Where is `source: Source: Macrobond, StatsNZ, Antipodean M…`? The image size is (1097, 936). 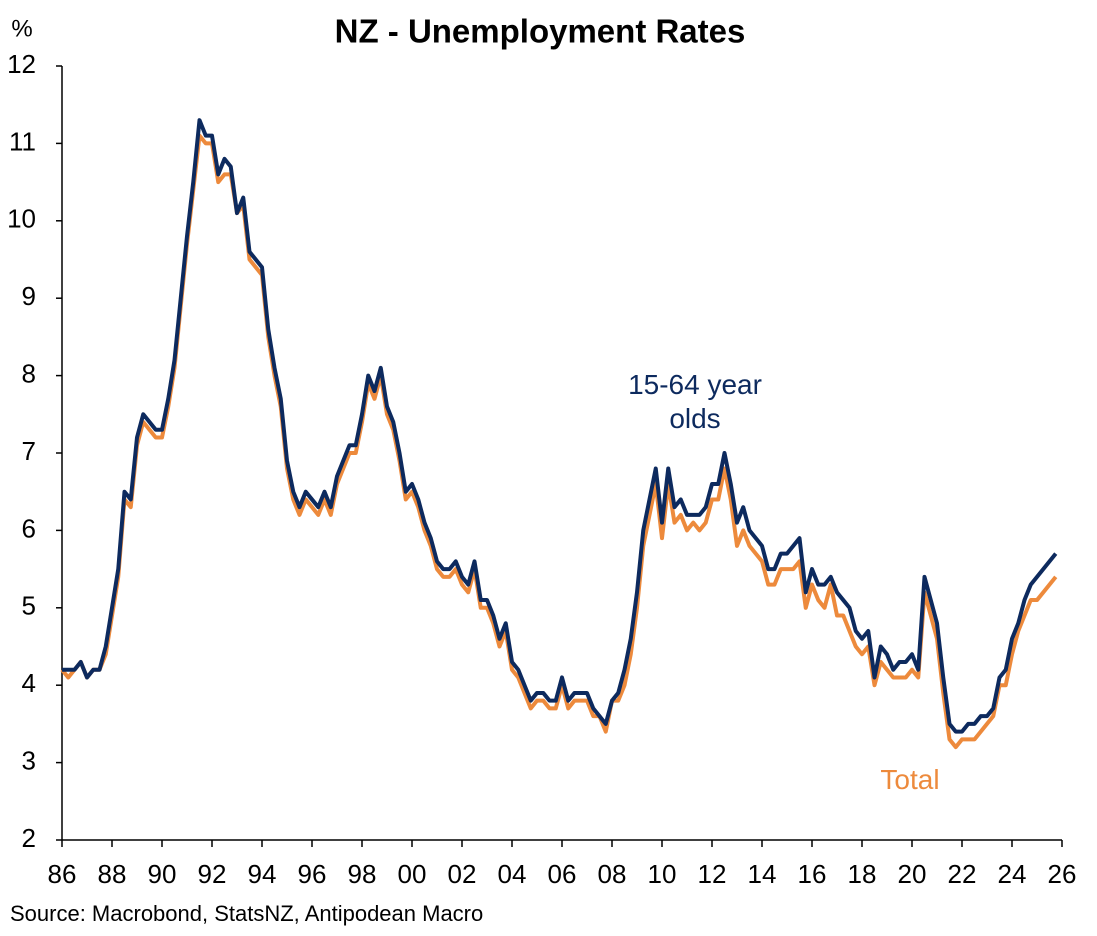
source: Source: Macrobond, StatsNZ, Antipodean M… is located at coordinates (246, 913).